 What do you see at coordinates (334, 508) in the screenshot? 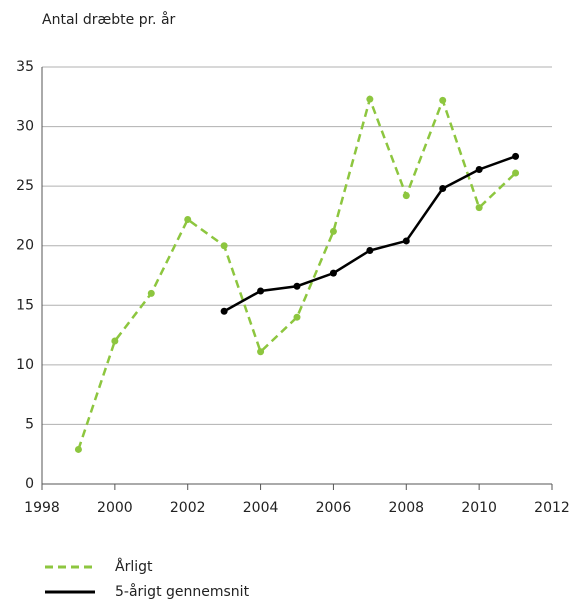
I see `x-tick-label: 2006` at bounding box center [334, 508].